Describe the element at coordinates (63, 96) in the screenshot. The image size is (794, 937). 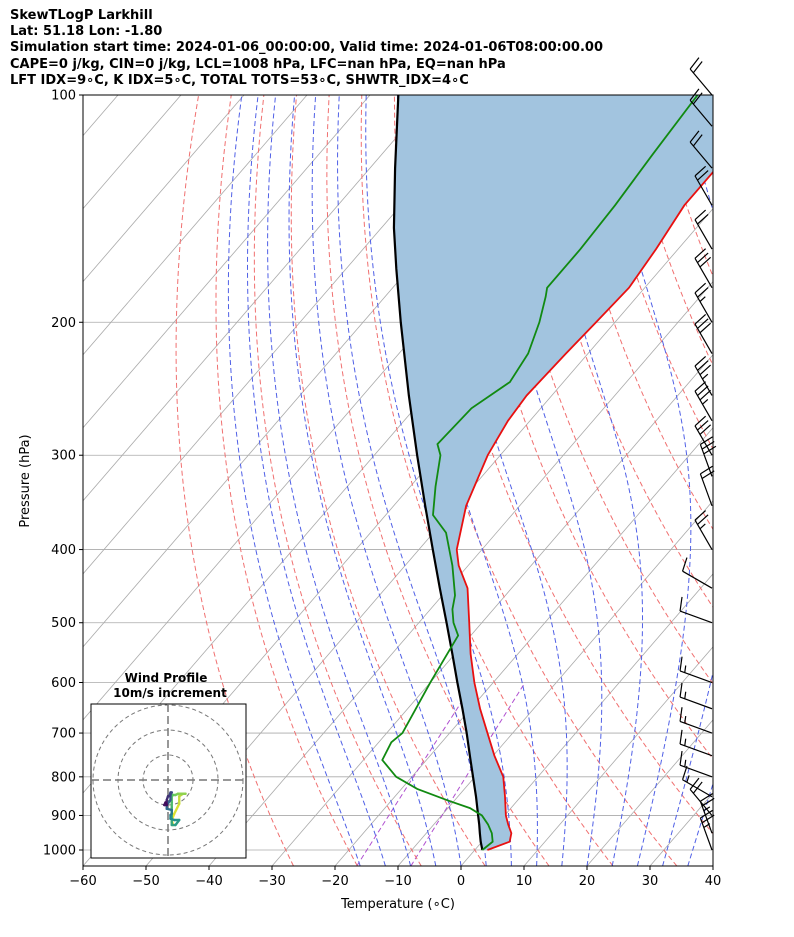
I see `y-tick-label: 100` at that location.